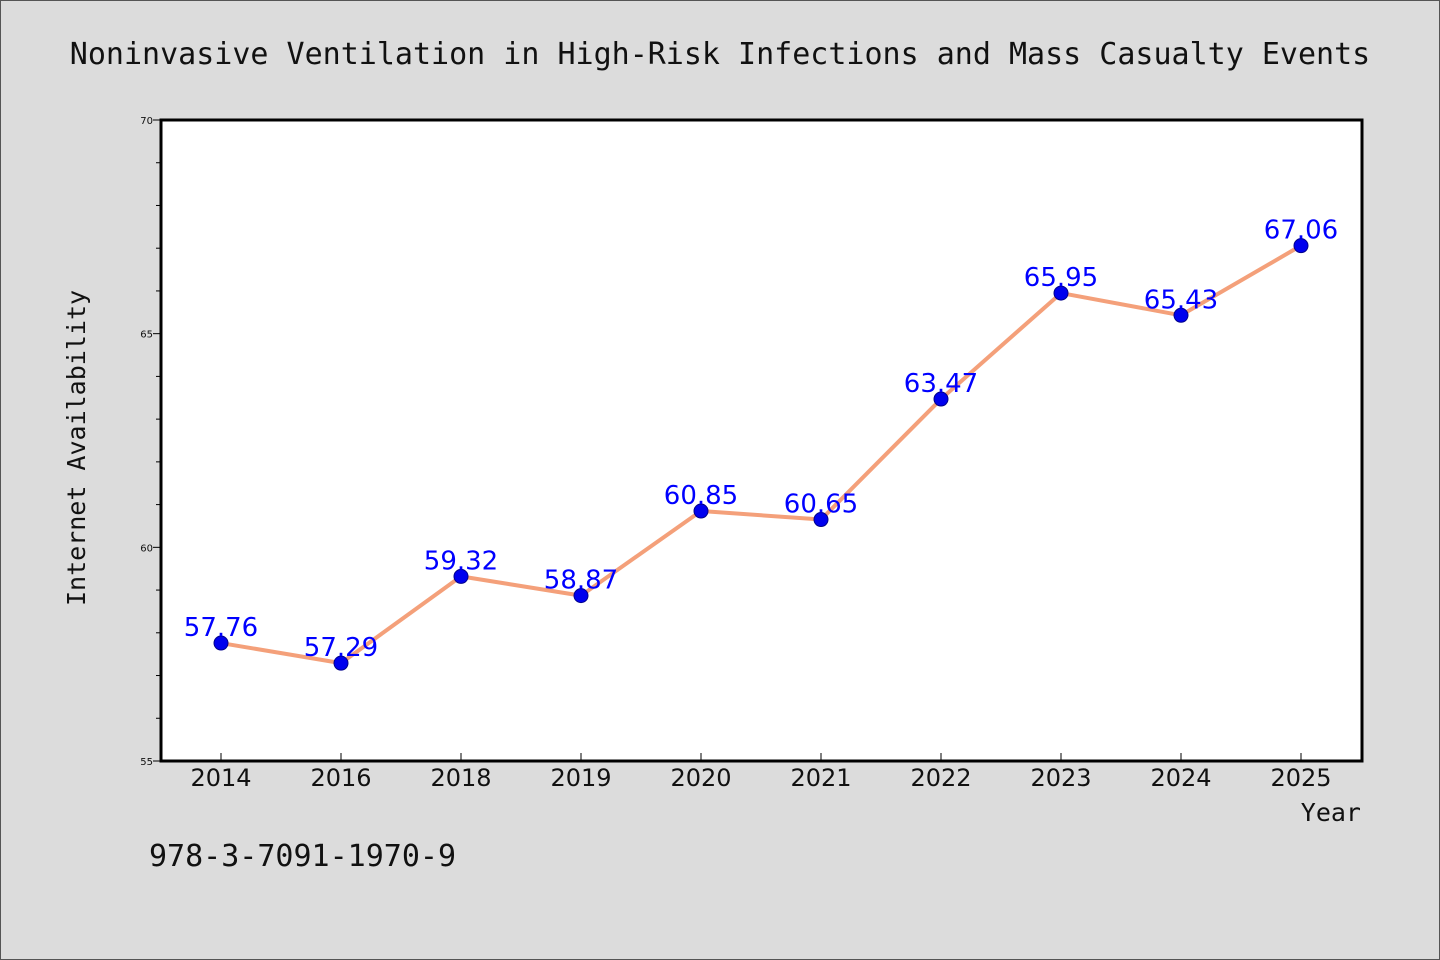 Image resolution: width=1440 pixels, height=960 pixels. Describe the element at coordinates (580, 778) in the screenshot. I see `x-tick-label: 2019` at that location.